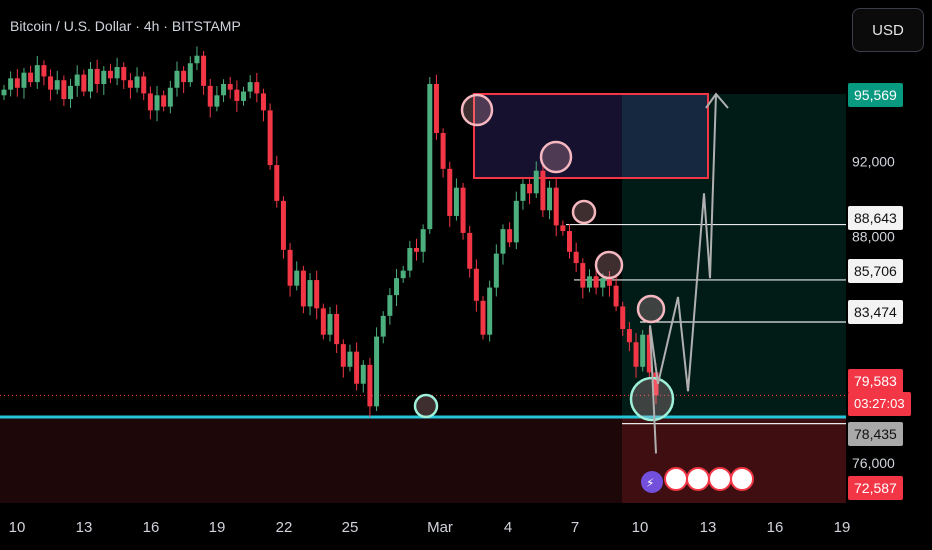 The width and height of the screenshot is (932, 550). What do you see at coordinates (591, 136) in the screenshot?
I see `supply-zone` at bounding box center [591, 136].